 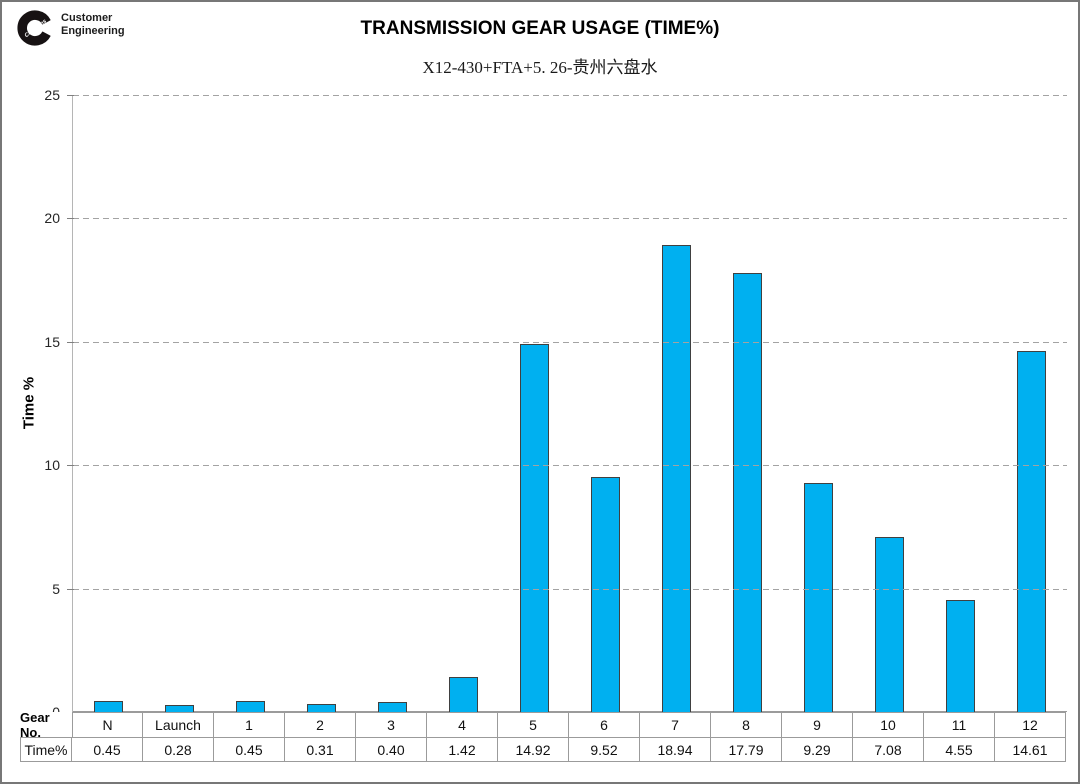 I want to click on table-value-6: 9.52, so click(x=604, y=750).